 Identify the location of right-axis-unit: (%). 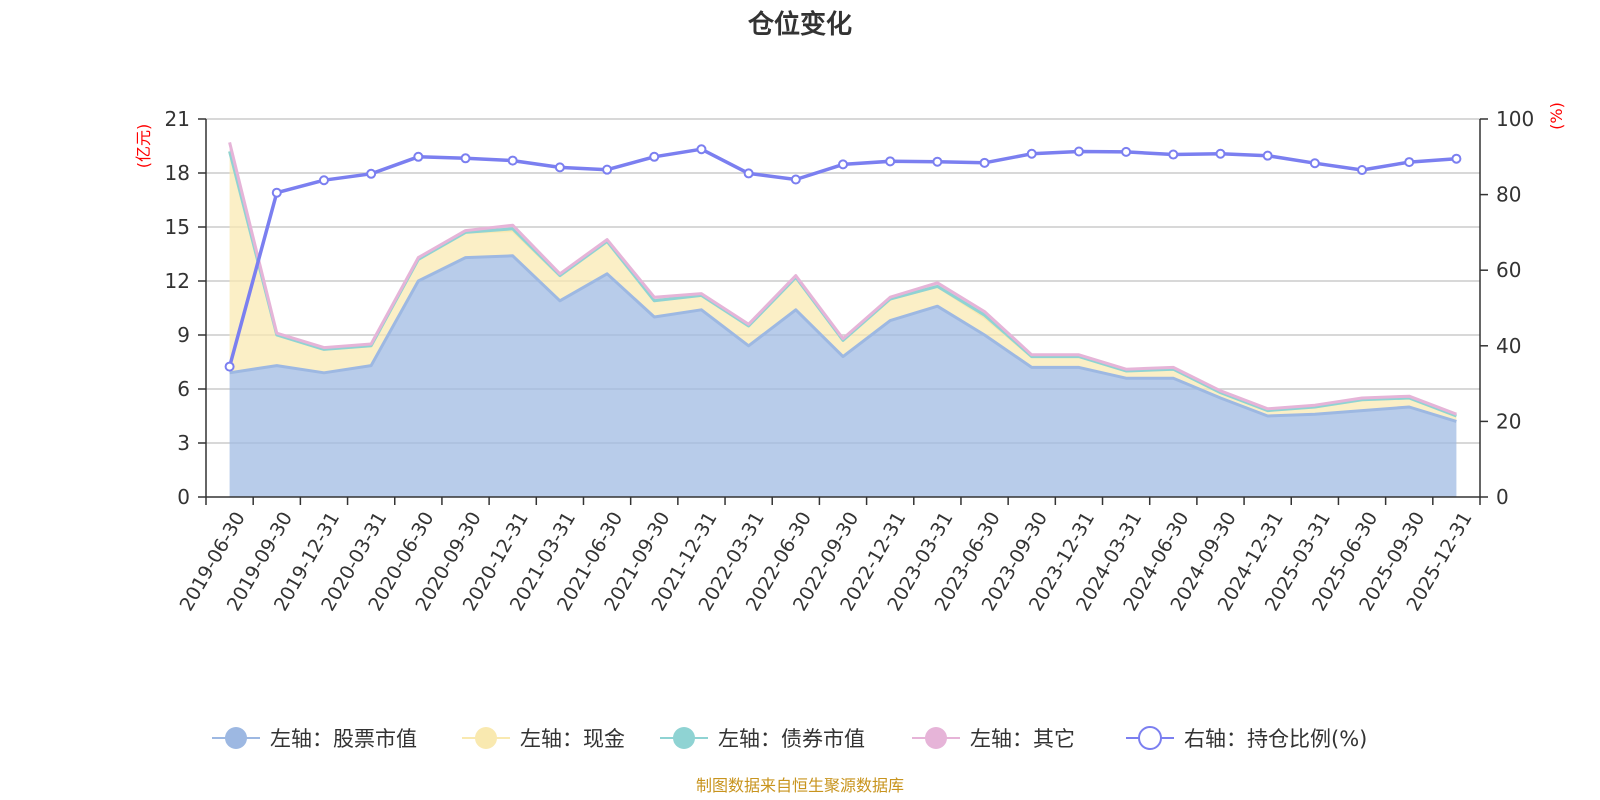
(1556, 116).